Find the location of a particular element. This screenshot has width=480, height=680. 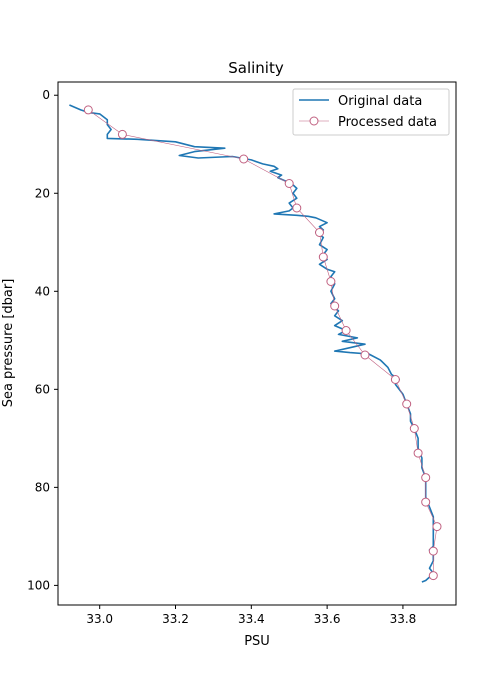

legend-original-label: Original data is located at coordinates (380, 101).